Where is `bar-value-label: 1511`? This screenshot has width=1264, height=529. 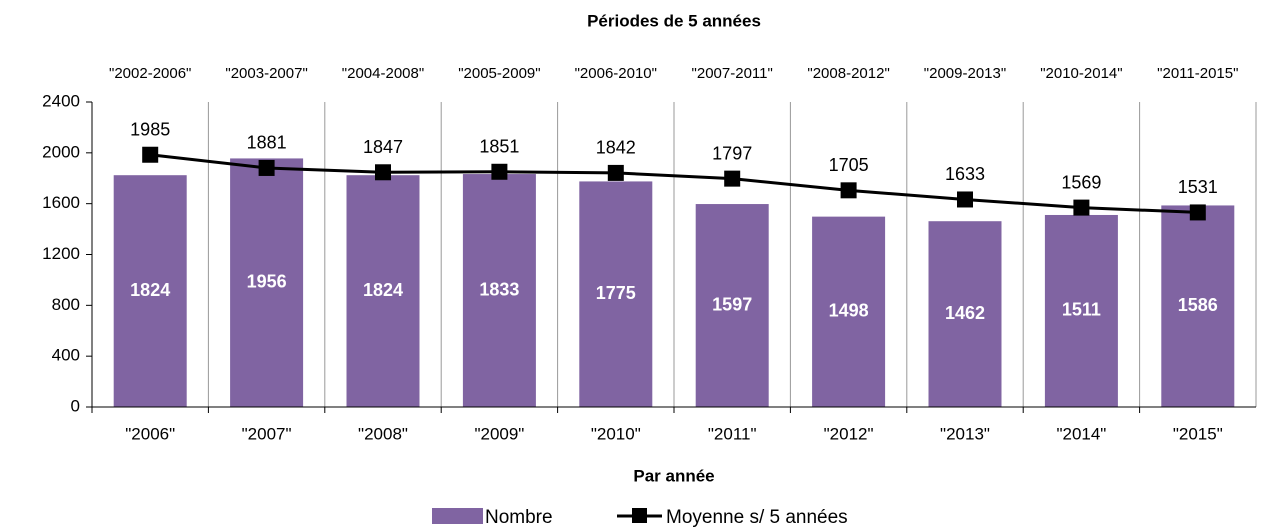
bar-value-label: 1511 is located at coordinates (1081, 310).